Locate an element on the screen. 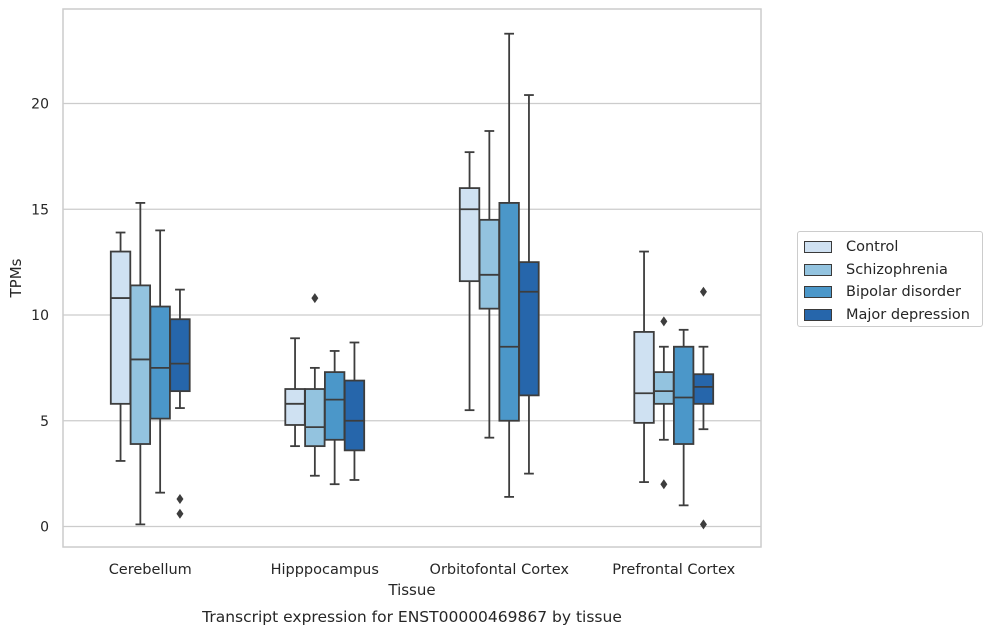 This screenshot has height=634, width=993. box-orbitofontal-cortex-major-depression is located at coordinates (529, 284).